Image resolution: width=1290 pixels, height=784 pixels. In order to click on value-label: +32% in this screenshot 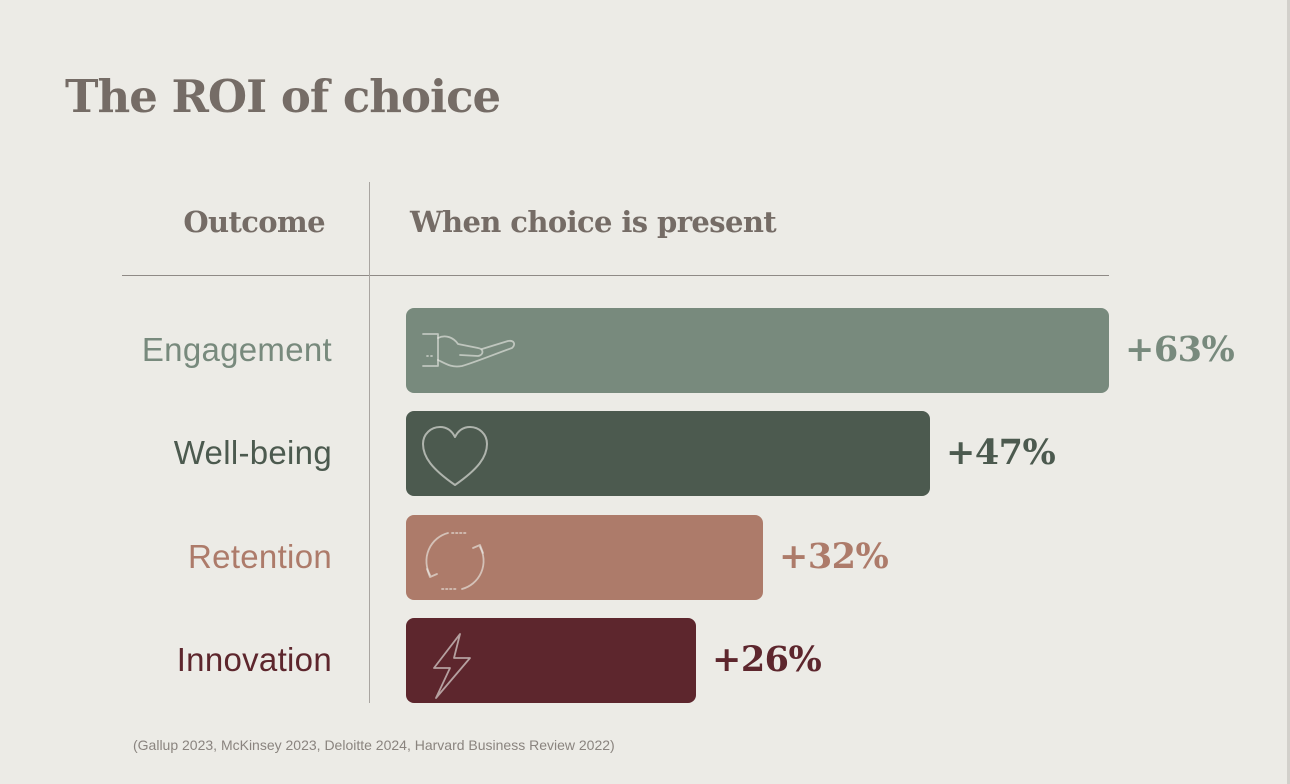, I will do `click(834, 556)`.